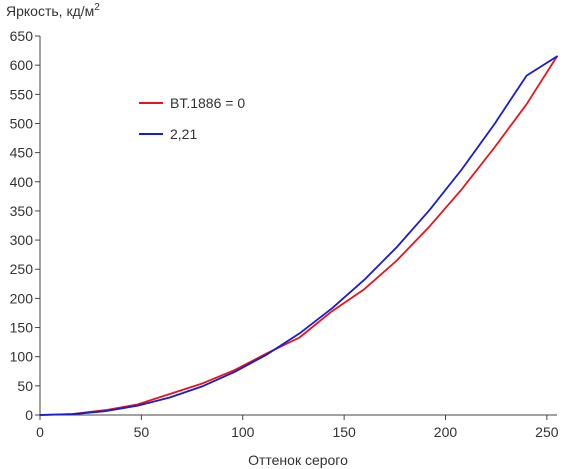 The width and height of the screenshot is (562, 469). I want to click on y-tick-label: 200, so click(22, 298).